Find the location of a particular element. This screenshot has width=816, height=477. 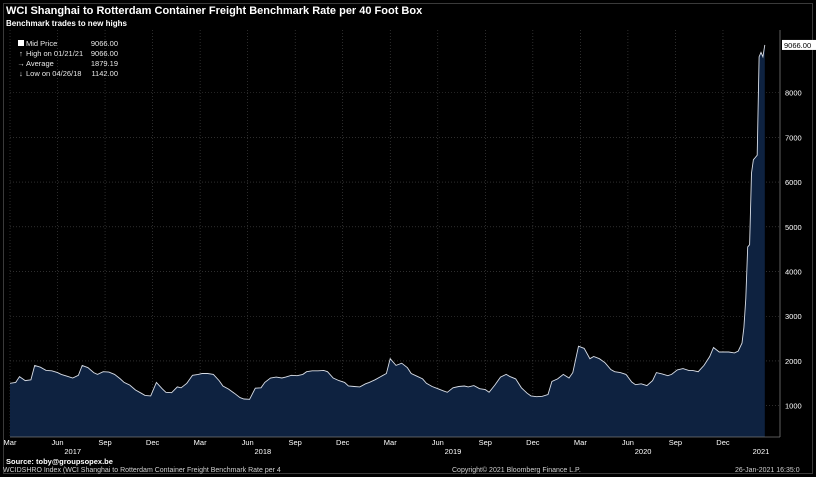

last-value-label: 9066.00 is located at coordinates (797, 45).